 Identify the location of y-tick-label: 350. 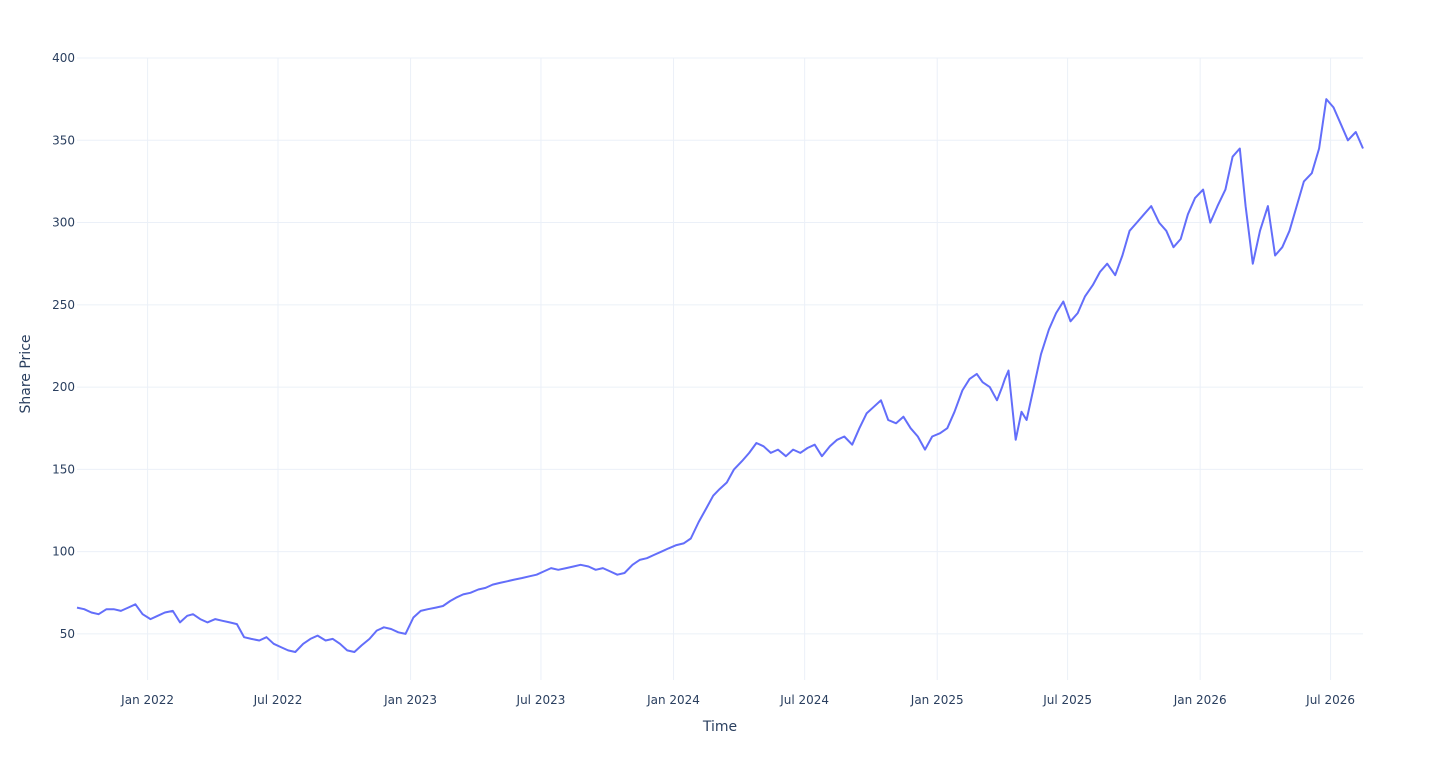
(63, 140).